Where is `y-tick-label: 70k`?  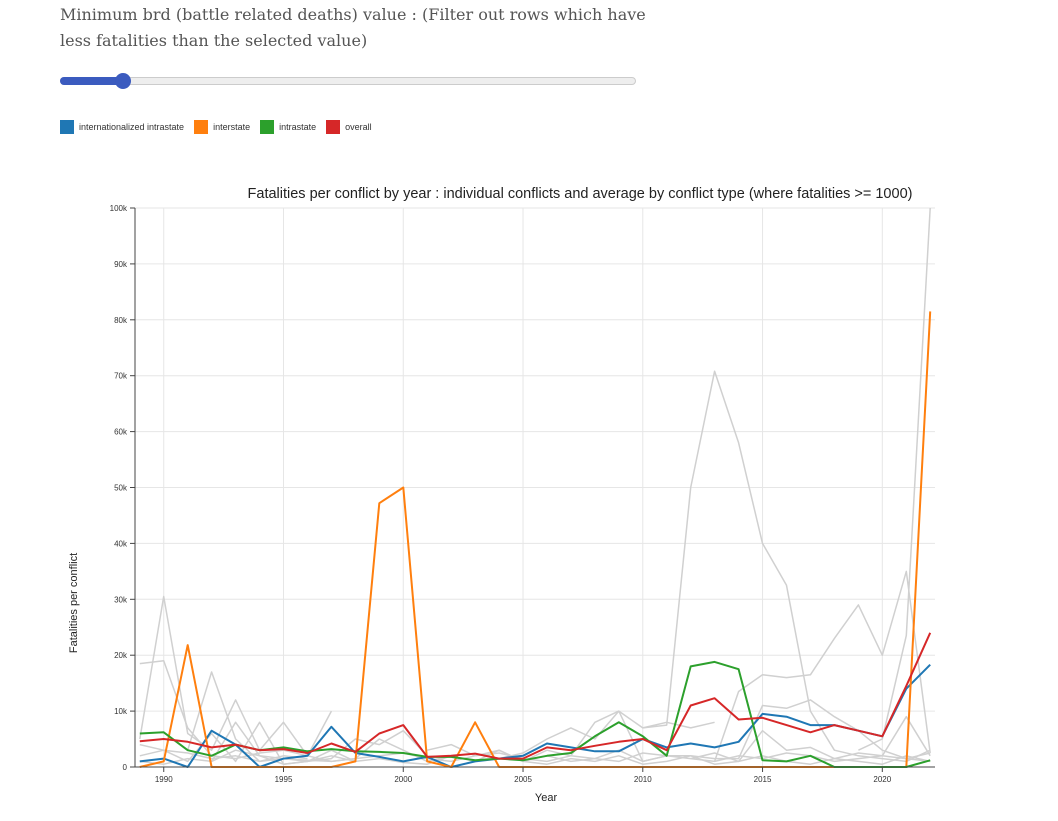
y-tick-label: 70k is located at coordinates (121, 376).